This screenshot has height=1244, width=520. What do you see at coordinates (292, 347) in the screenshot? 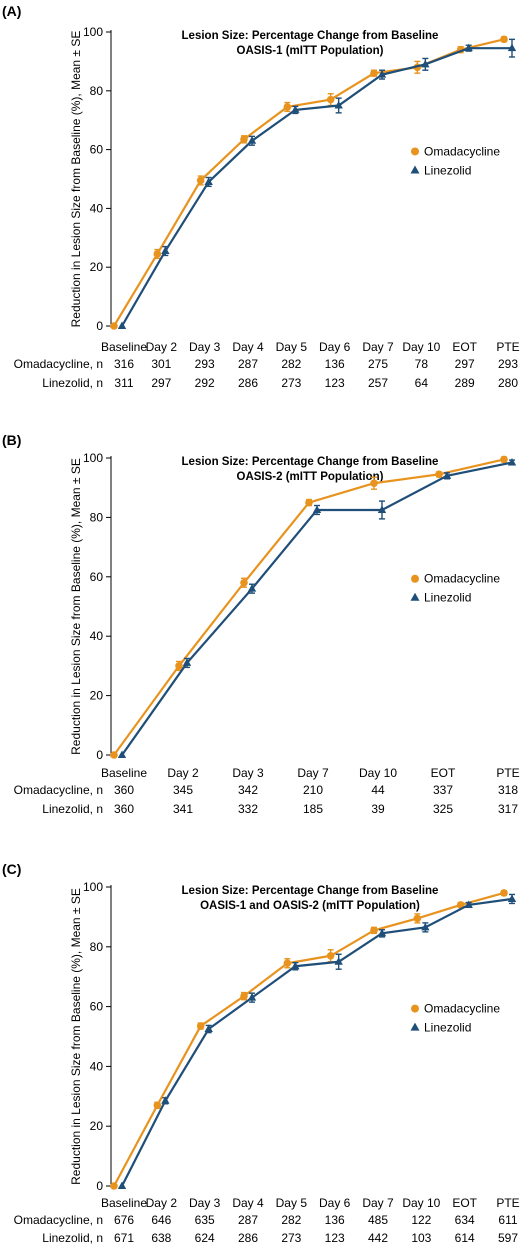
I see `x-tick-label: Day 5` at bounding box center [292, 347].